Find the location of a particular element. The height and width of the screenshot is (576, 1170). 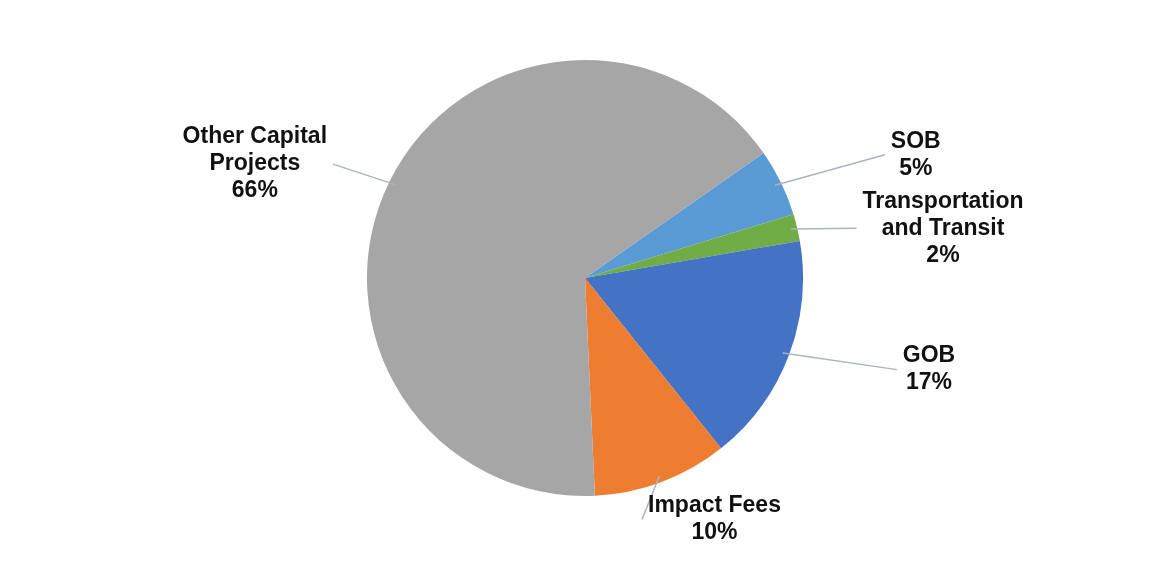

slice-label: SOB is located at coordinates (915, 139).